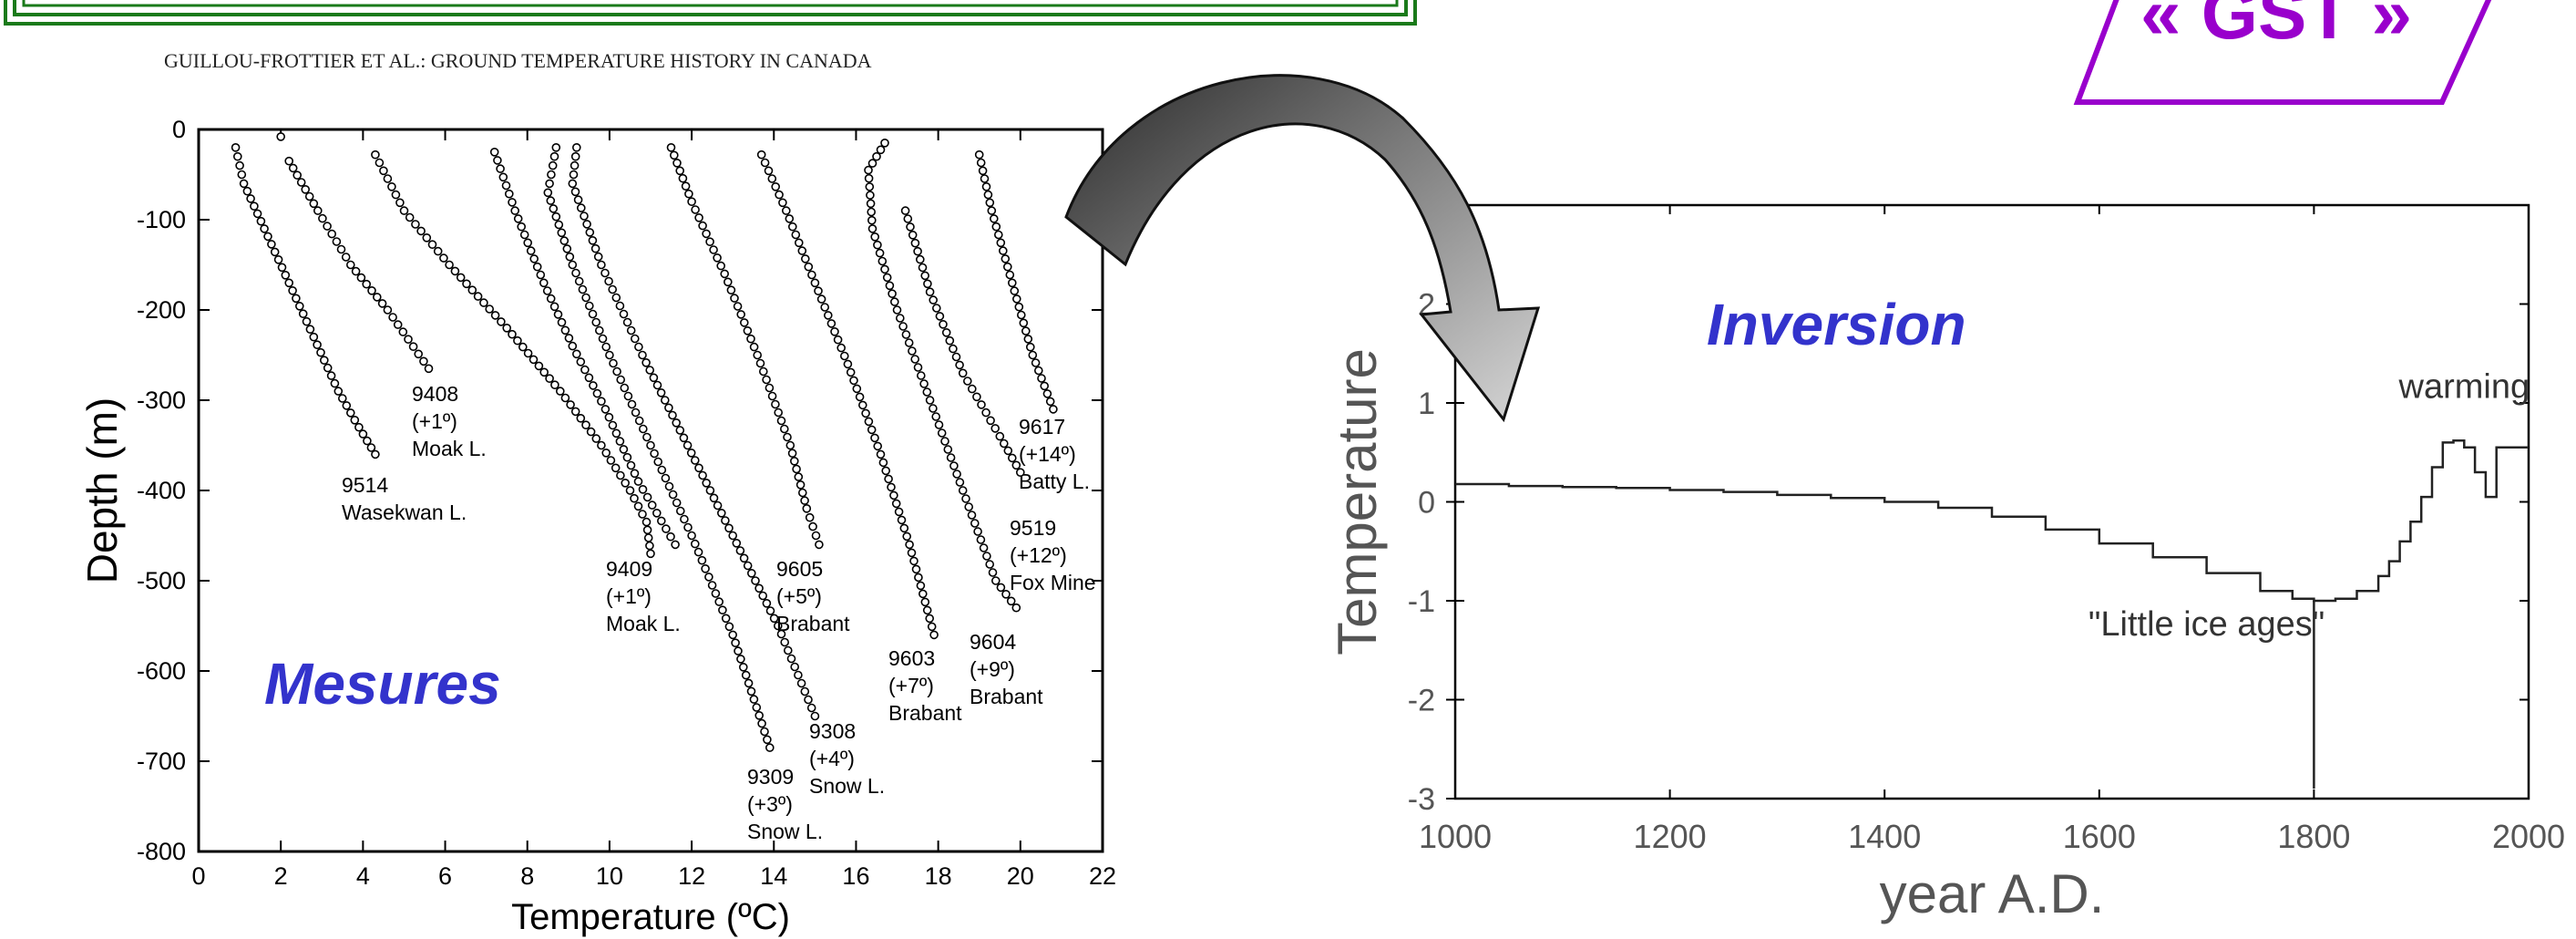 The width and height of the screenshot is (2576, 939). I want to click on x-tick-label: 6, so click(445, 876).